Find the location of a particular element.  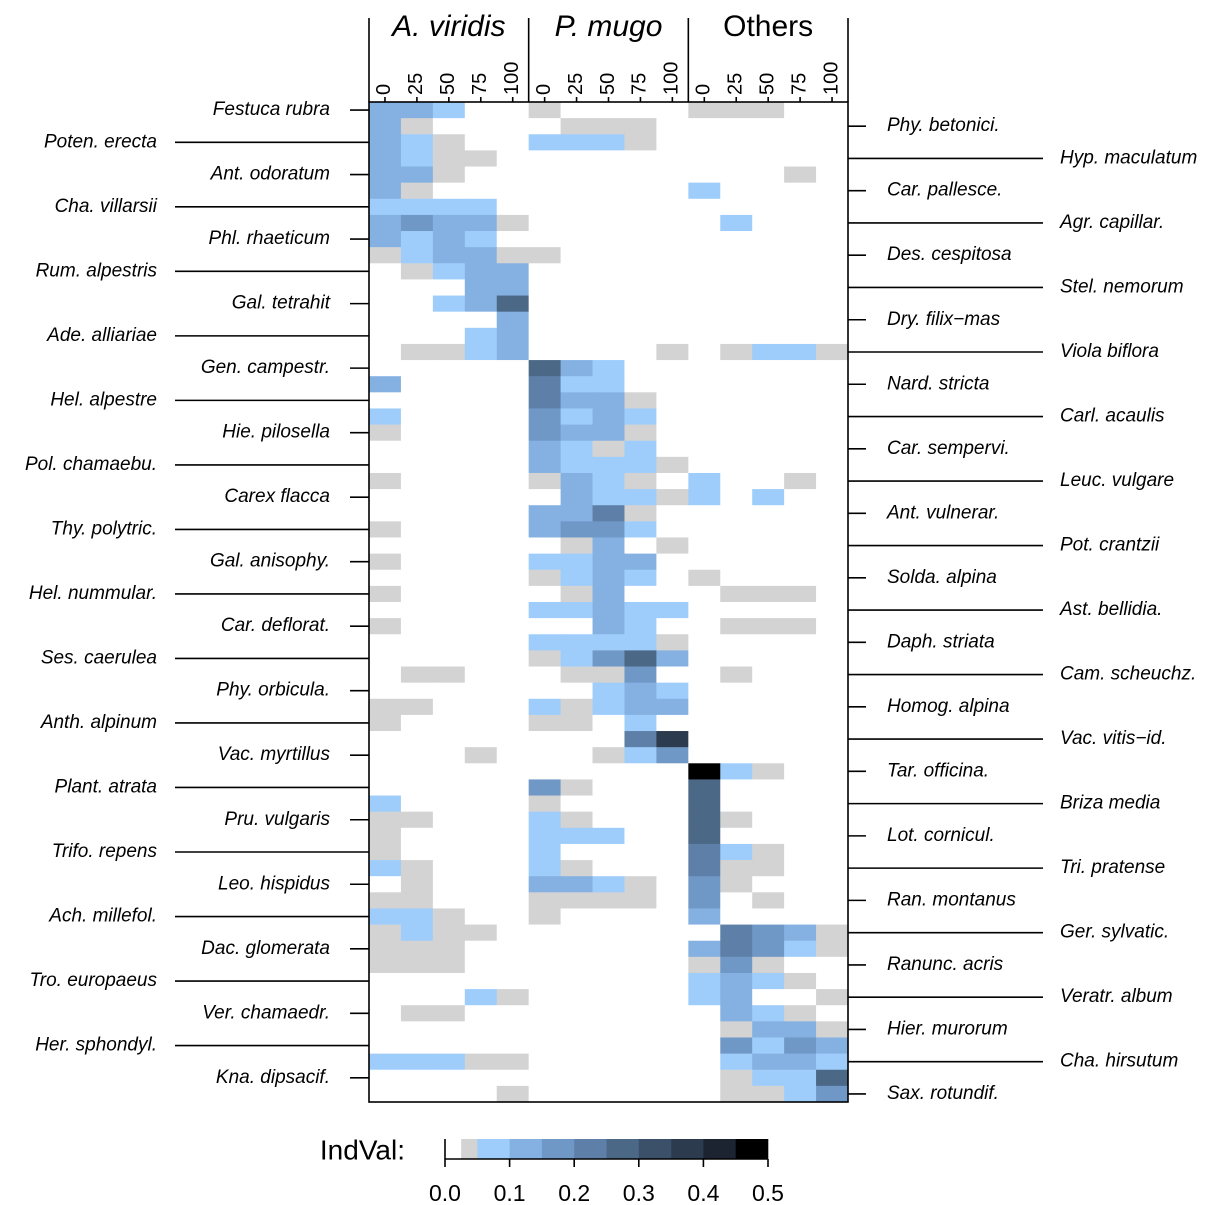

row-label: Hier. murorum is located at coordinates (947, 1028).